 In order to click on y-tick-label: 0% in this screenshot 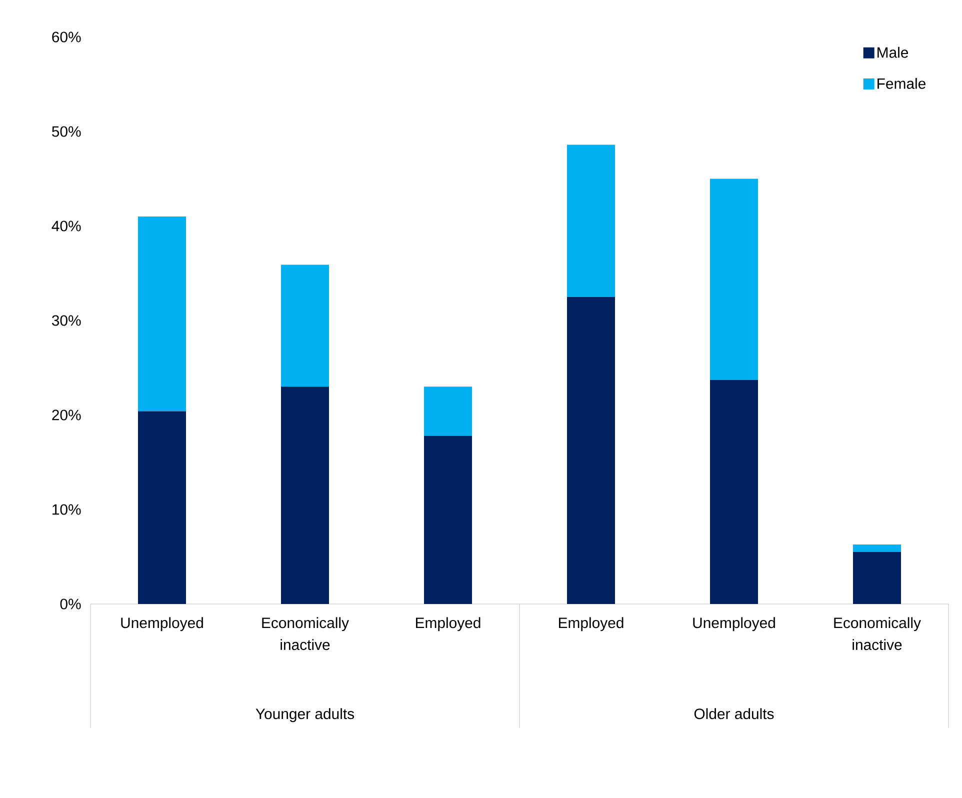, I will do `click(70, 604)`.